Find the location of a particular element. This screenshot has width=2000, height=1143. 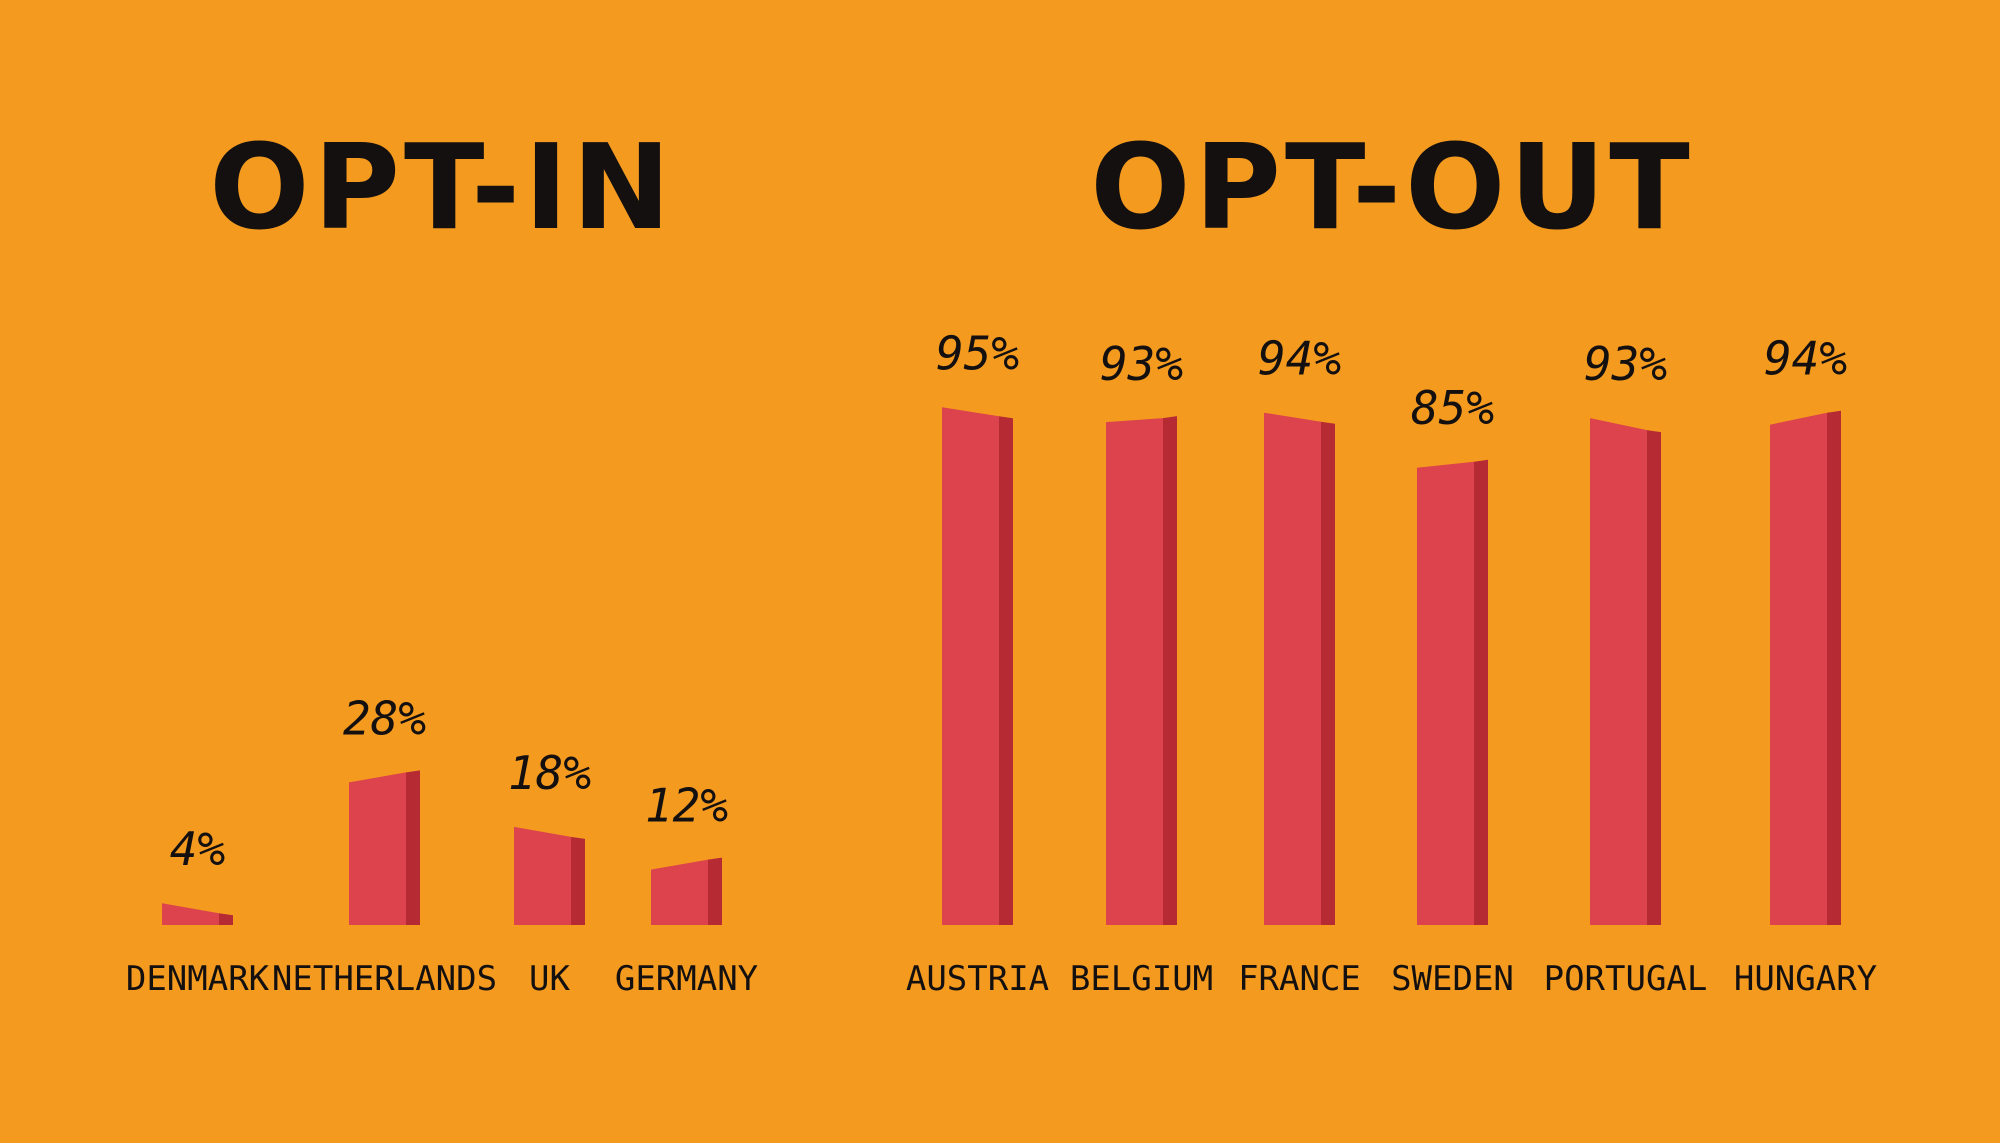

value-label-belgium: 93% is located at coordinates (1141, 364).